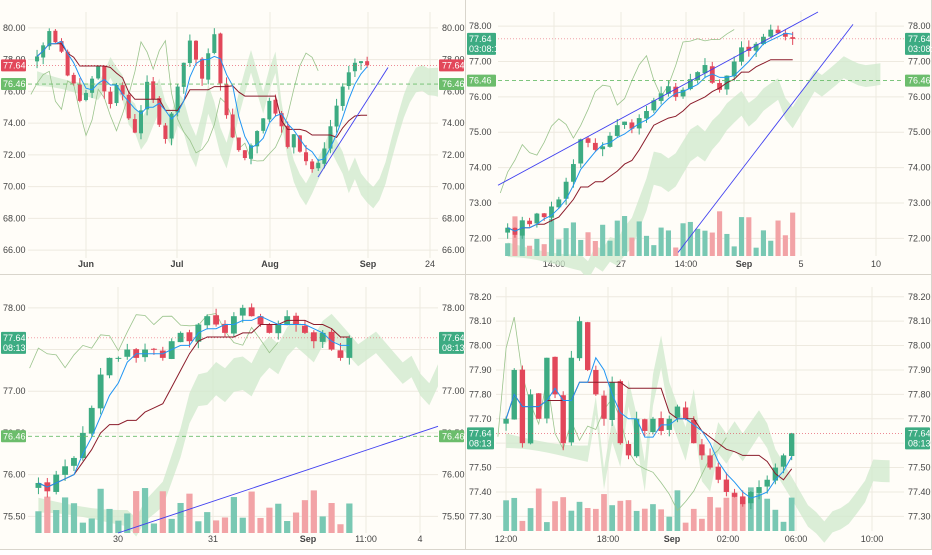 The width and height of the screenshot is (932, 555). What do you see at coordinates (554, 264) in the screenshot?
I see `x-tick-label: 14:00` at bounding box center [554, 264].